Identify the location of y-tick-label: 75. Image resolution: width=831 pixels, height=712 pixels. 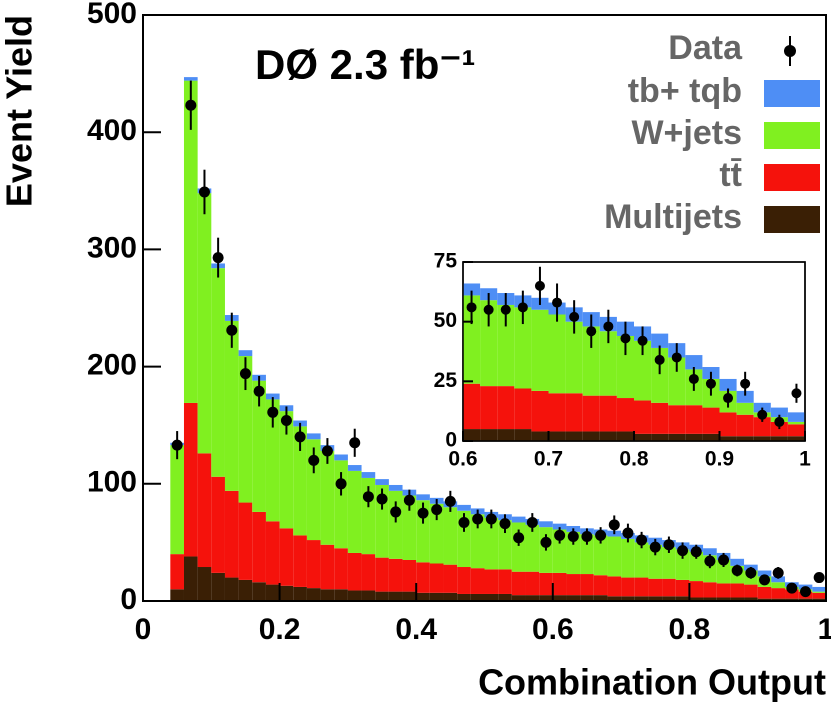
(446, 261).